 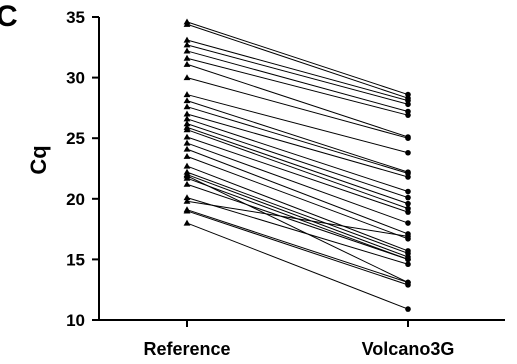 I want to click on y-tick-label: 30, so click(x=75, y=78).